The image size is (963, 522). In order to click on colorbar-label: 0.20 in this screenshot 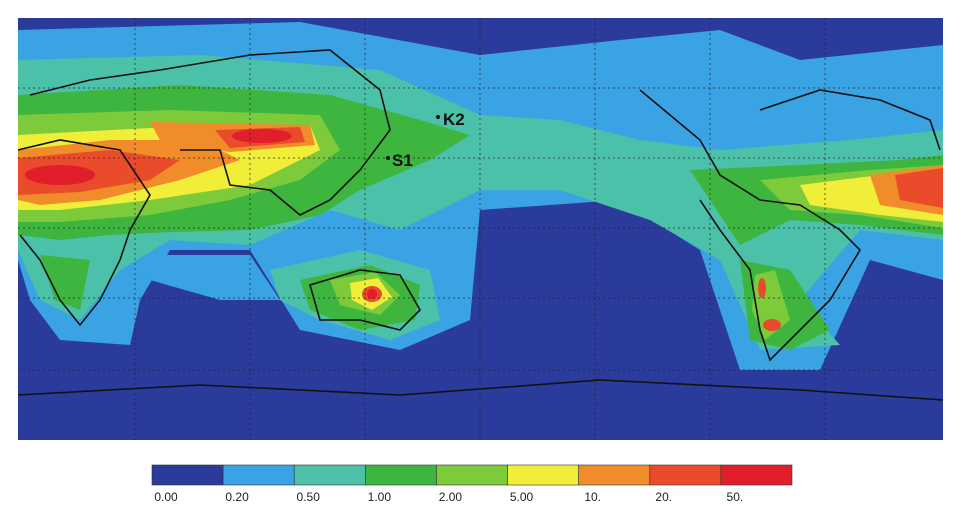, I will do `click(237, 497)`.